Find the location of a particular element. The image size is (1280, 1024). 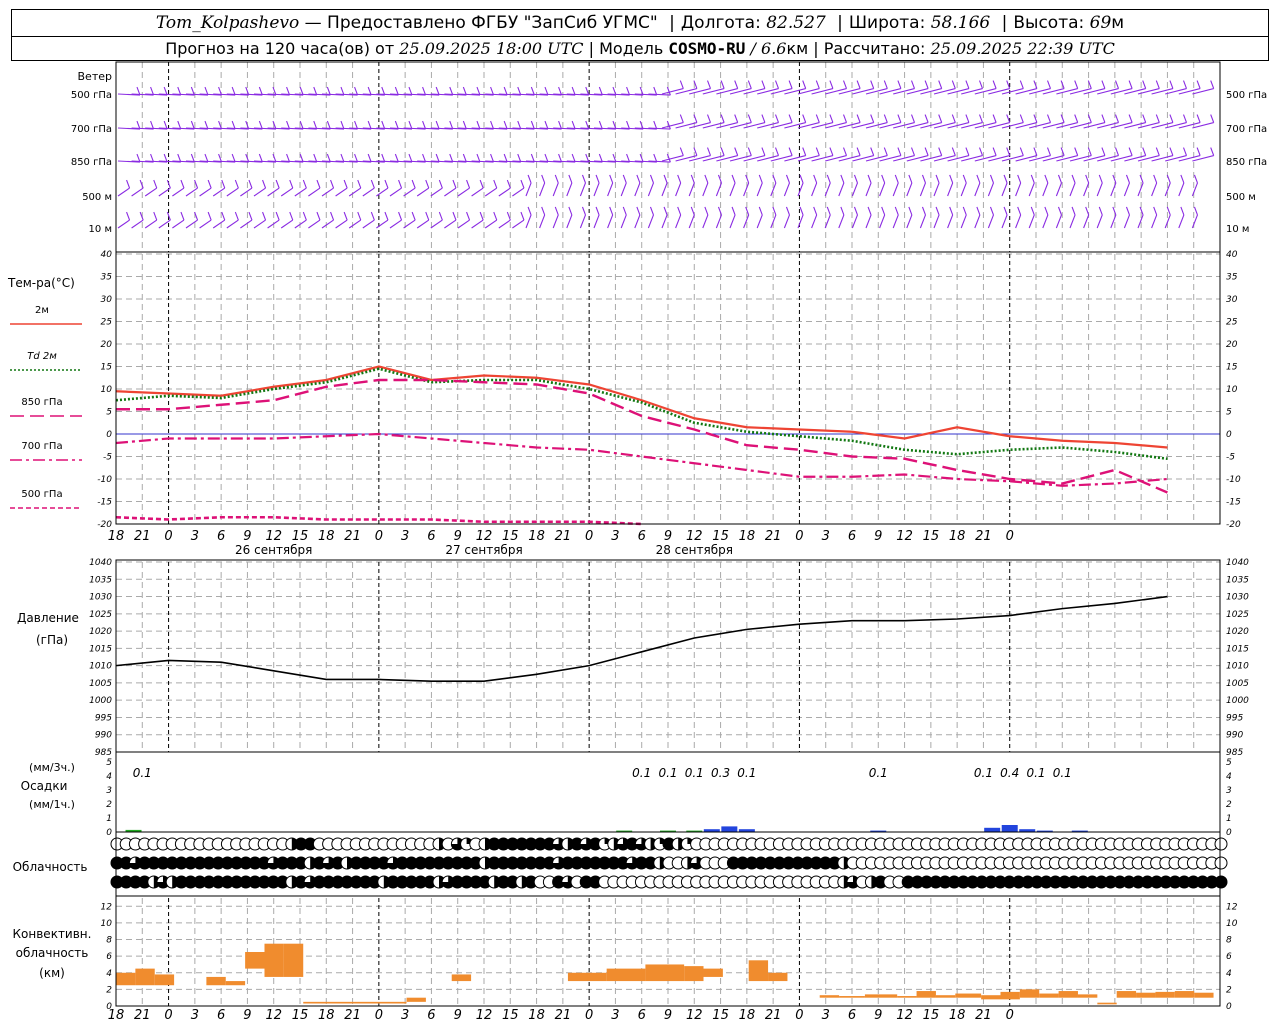

temperature-tick-left: -5 is located at coordinates (107, 458).